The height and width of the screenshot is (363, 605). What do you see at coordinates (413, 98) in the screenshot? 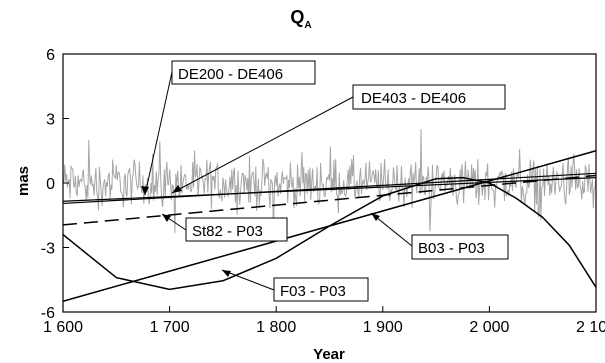
I see `annotation-de403-text: DE403 - DE406` at bounding box center [413, 98].